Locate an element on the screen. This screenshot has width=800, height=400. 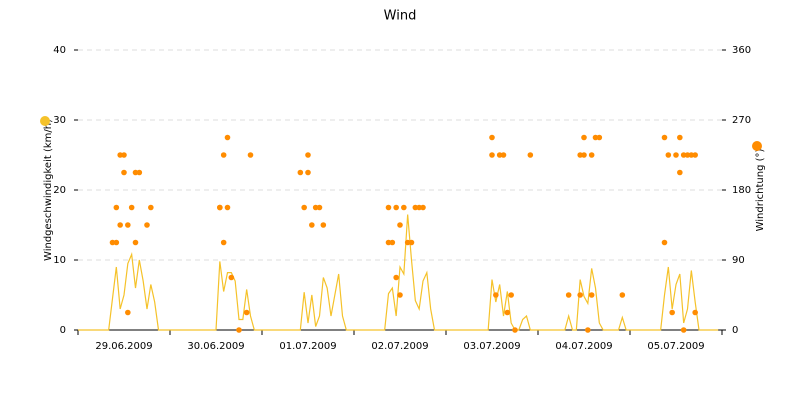
y2-axis-label: Windrichtung (°) is located at coordinates (760, 190).